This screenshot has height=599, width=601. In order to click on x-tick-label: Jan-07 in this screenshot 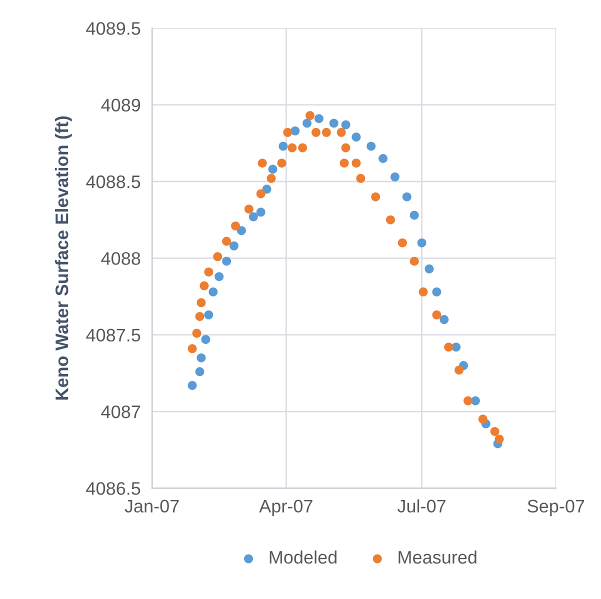, I will do `click(151, 506)`.